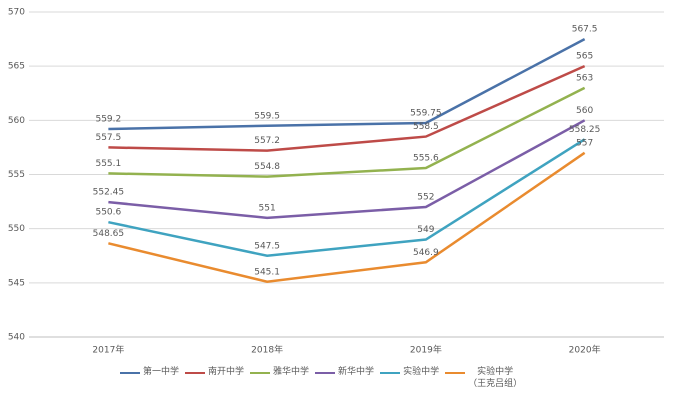 This screenshot has width=674, height=400. I want to click on legend-label: 第一中学, so click(161, 372).